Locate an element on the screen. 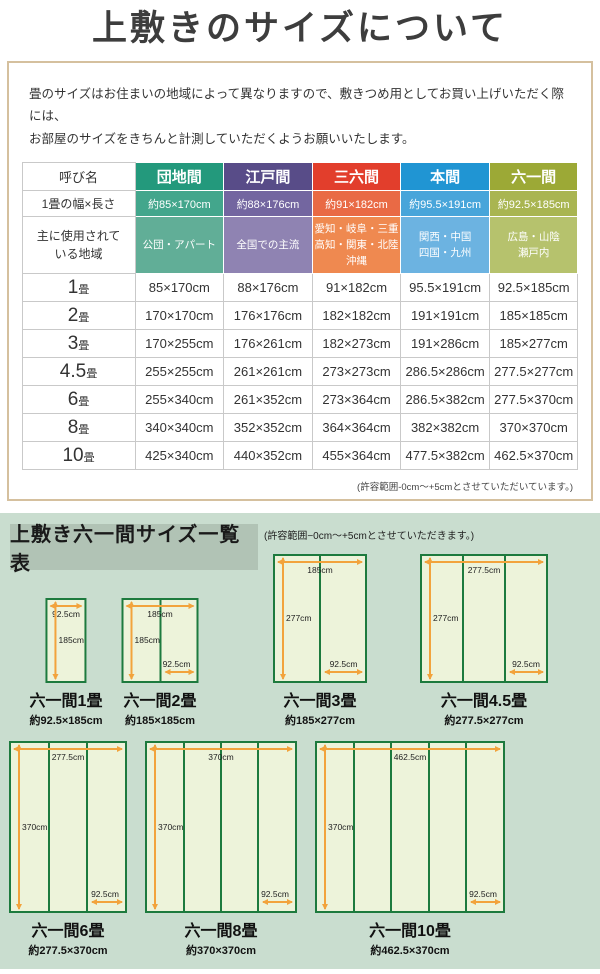  size-value-cell: 191×286cm is located at coordinates (445, 343).